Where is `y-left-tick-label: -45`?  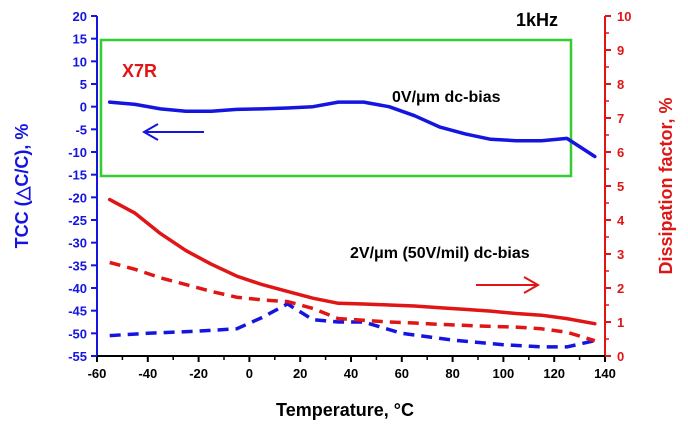 y-left-tick-label: -45 is located at coordinates (77, 311).